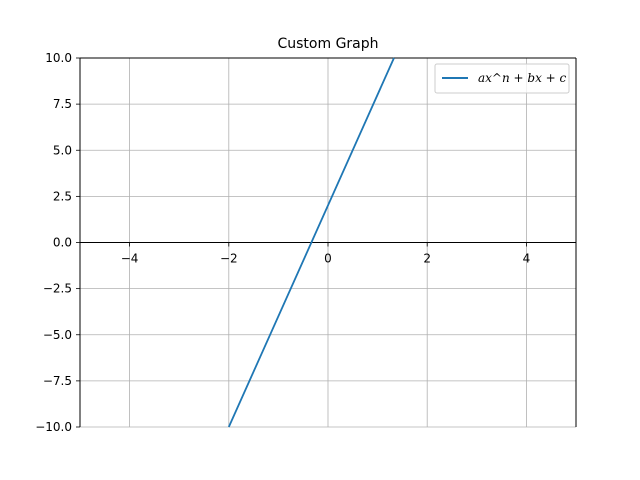 The image size is (640, 480). What do you see at coordinates (62, 104) in the screenshot?
I see `y-tick-label: 7.5` at bounding box center [62, 104].